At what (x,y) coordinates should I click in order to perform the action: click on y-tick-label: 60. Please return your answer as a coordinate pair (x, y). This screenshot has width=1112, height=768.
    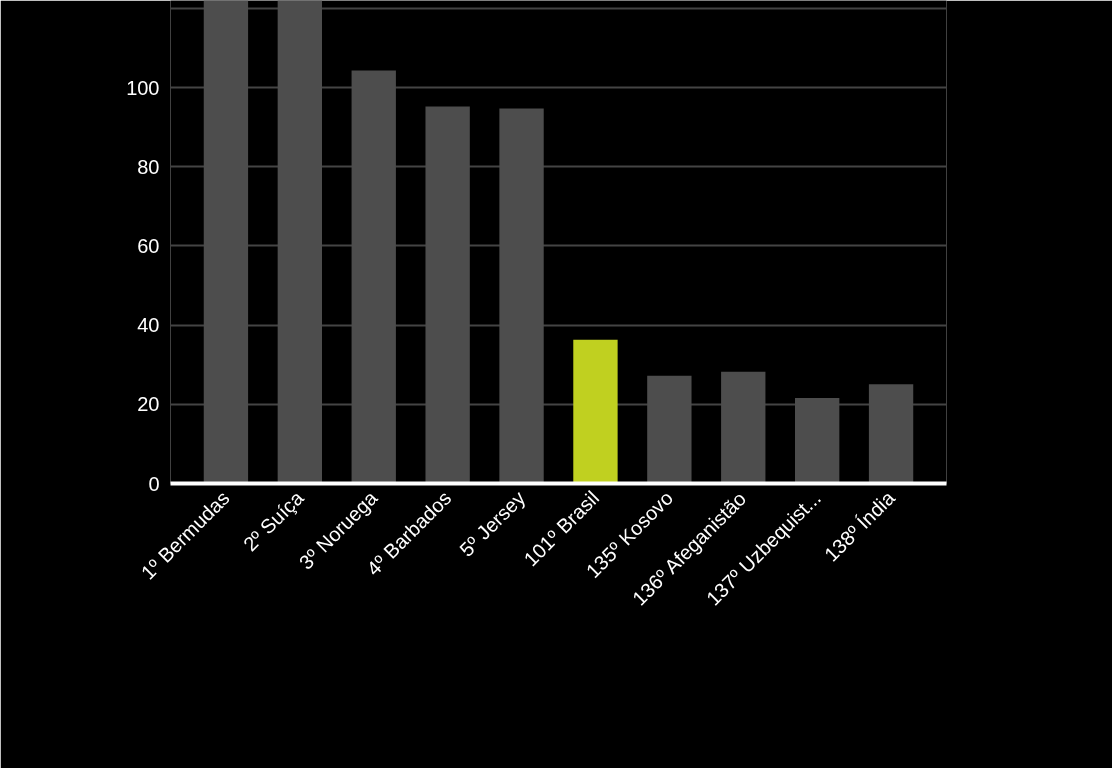
    Looking at the image, I should click on (148, 245).